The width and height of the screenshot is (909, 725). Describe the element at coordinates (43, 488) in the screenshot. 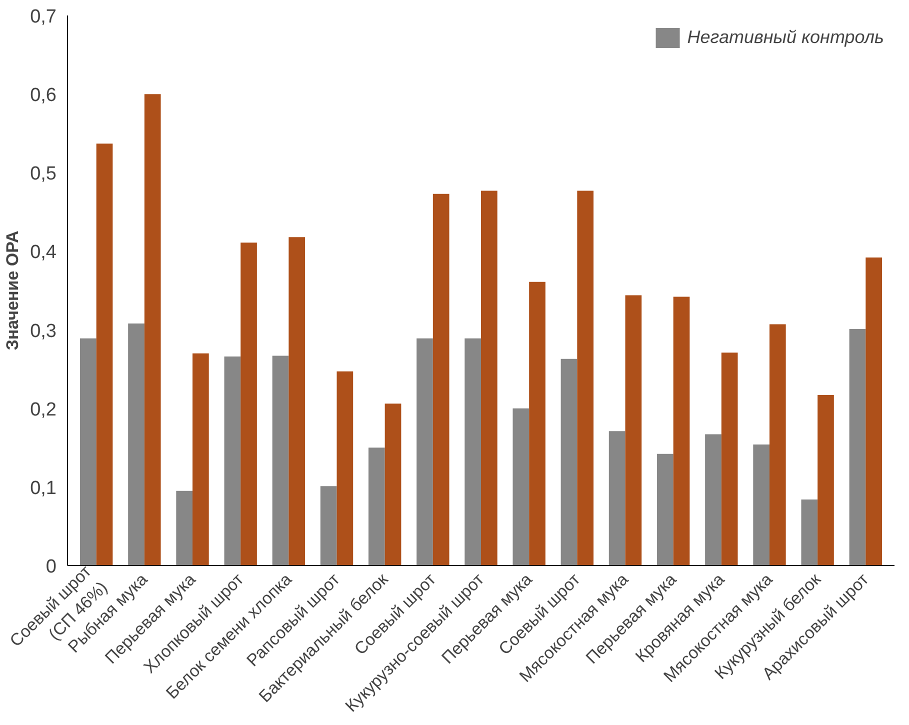

I see `y-tick-label: 0,1` at that location.